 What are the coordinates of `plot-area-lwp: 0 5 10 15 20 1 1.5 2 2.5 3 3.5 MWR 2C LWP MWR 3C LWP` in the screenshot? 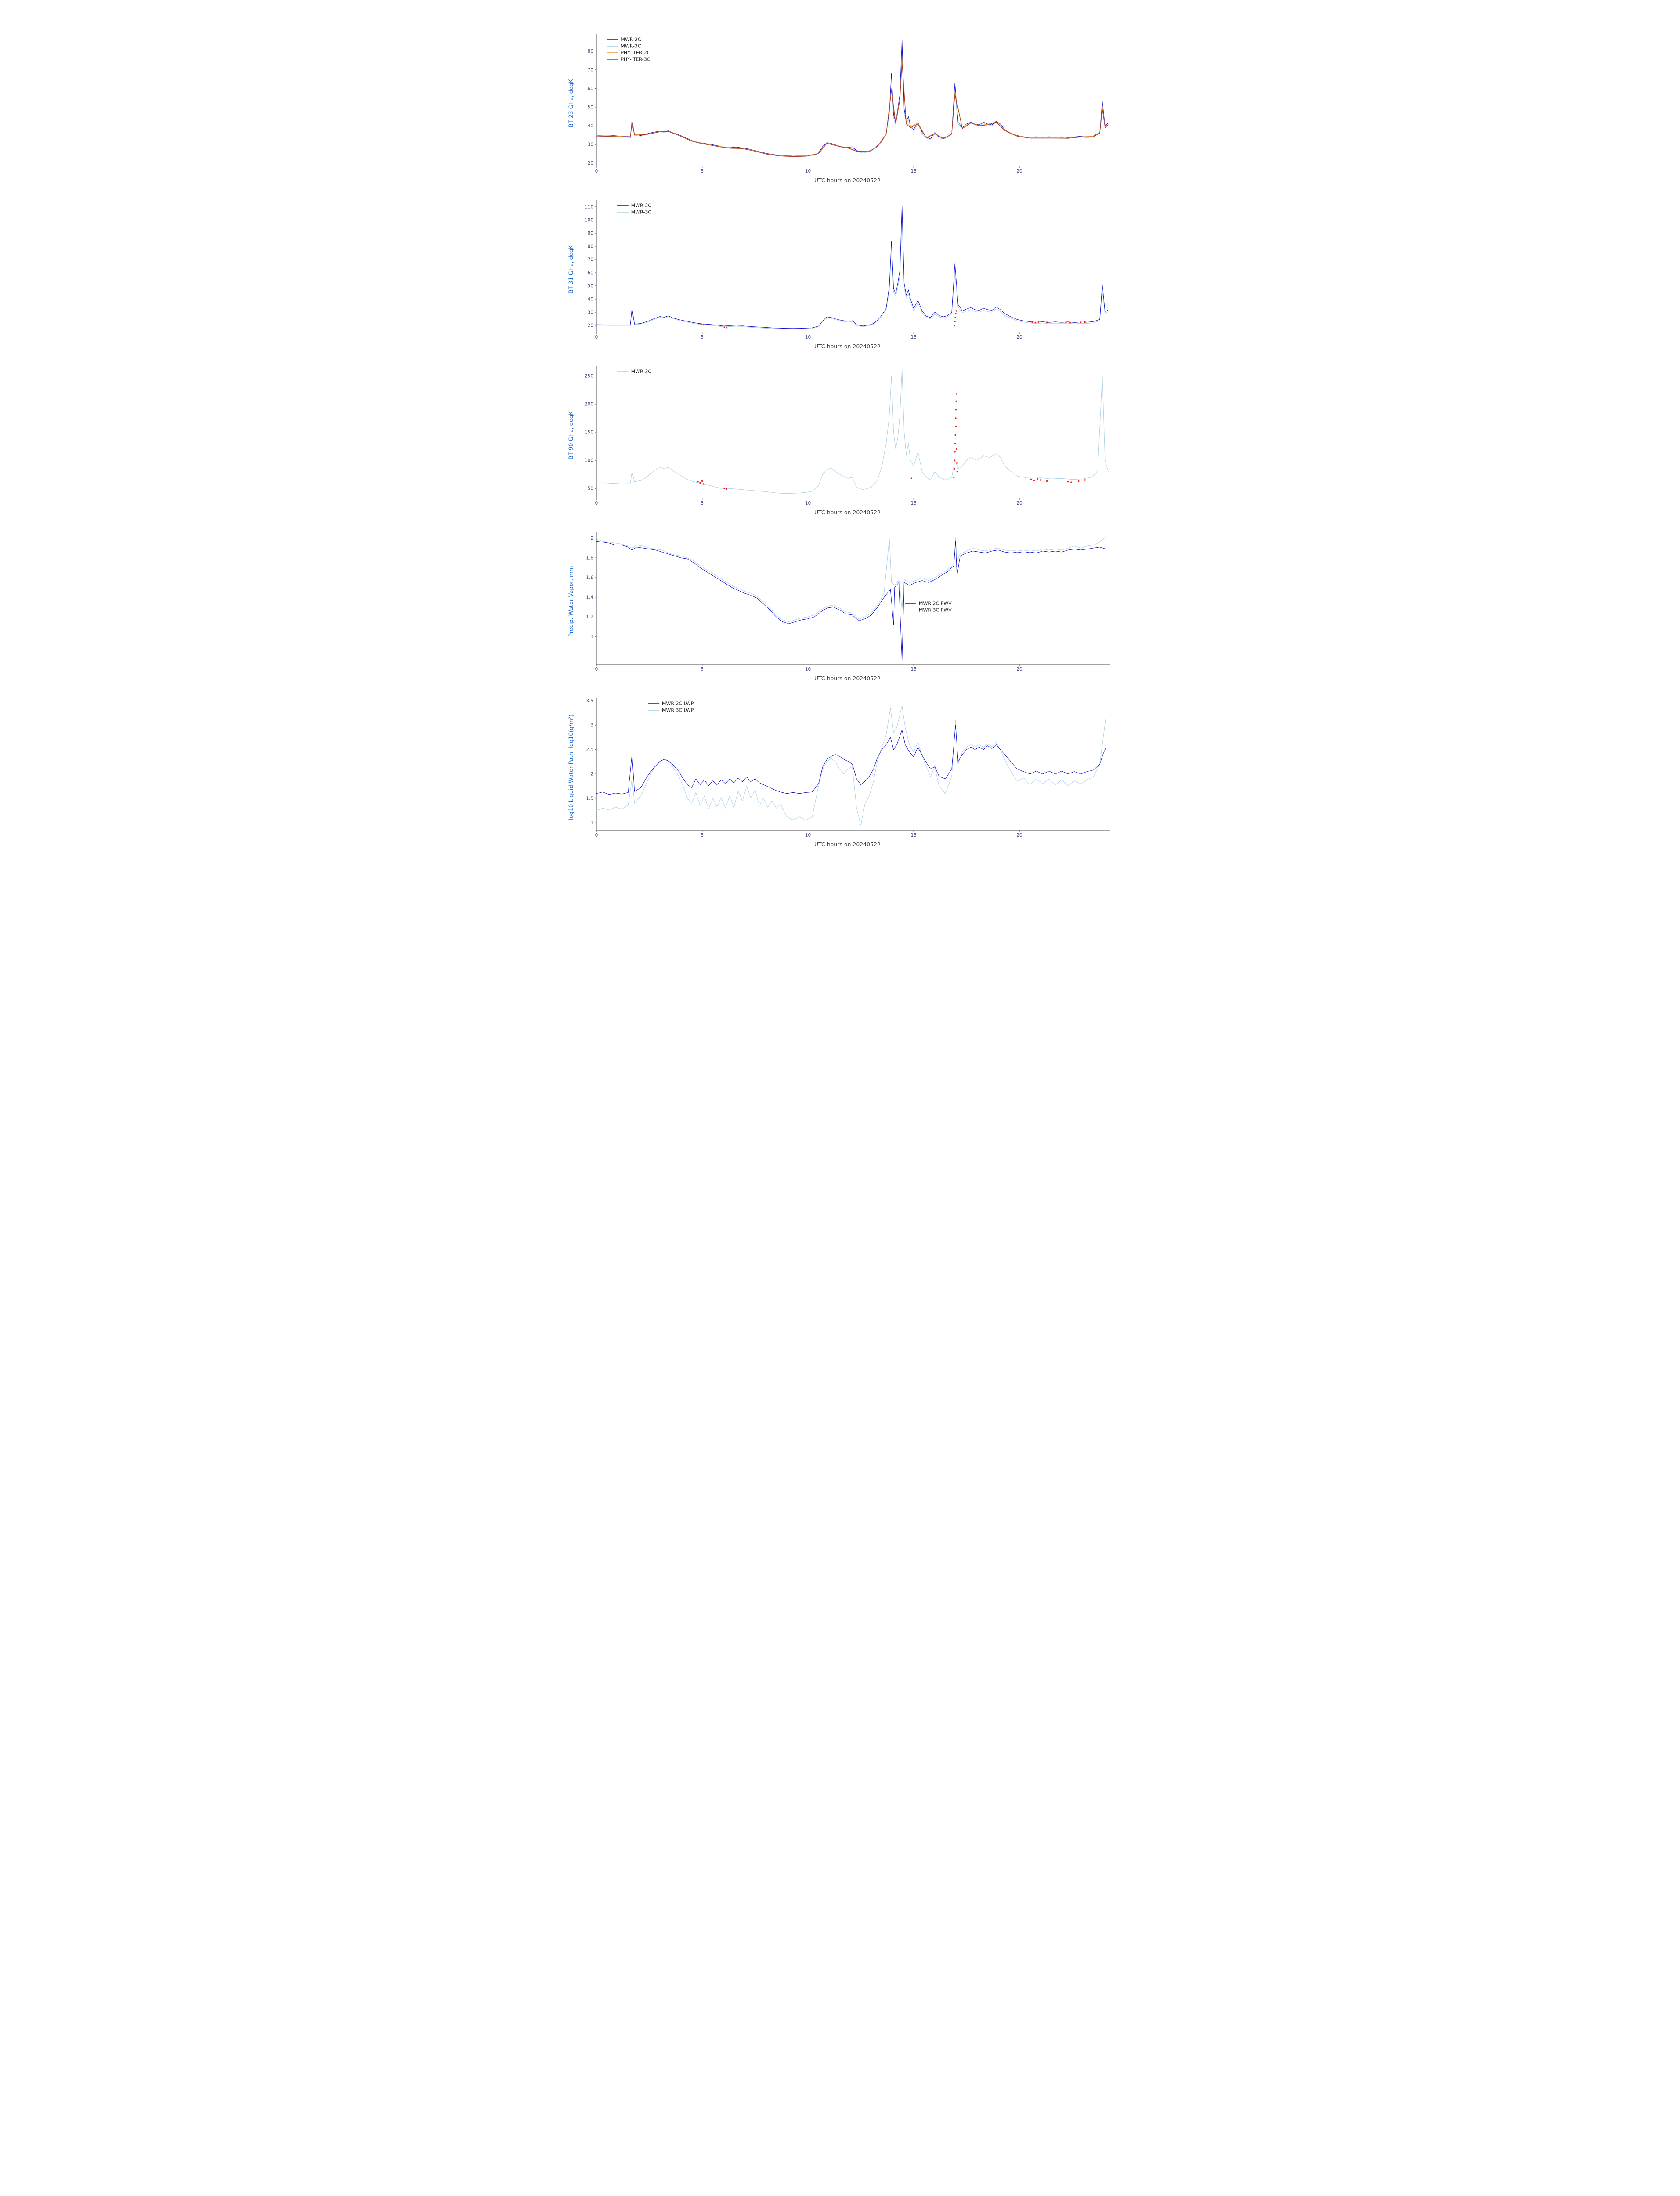 It's located at (846, 767).